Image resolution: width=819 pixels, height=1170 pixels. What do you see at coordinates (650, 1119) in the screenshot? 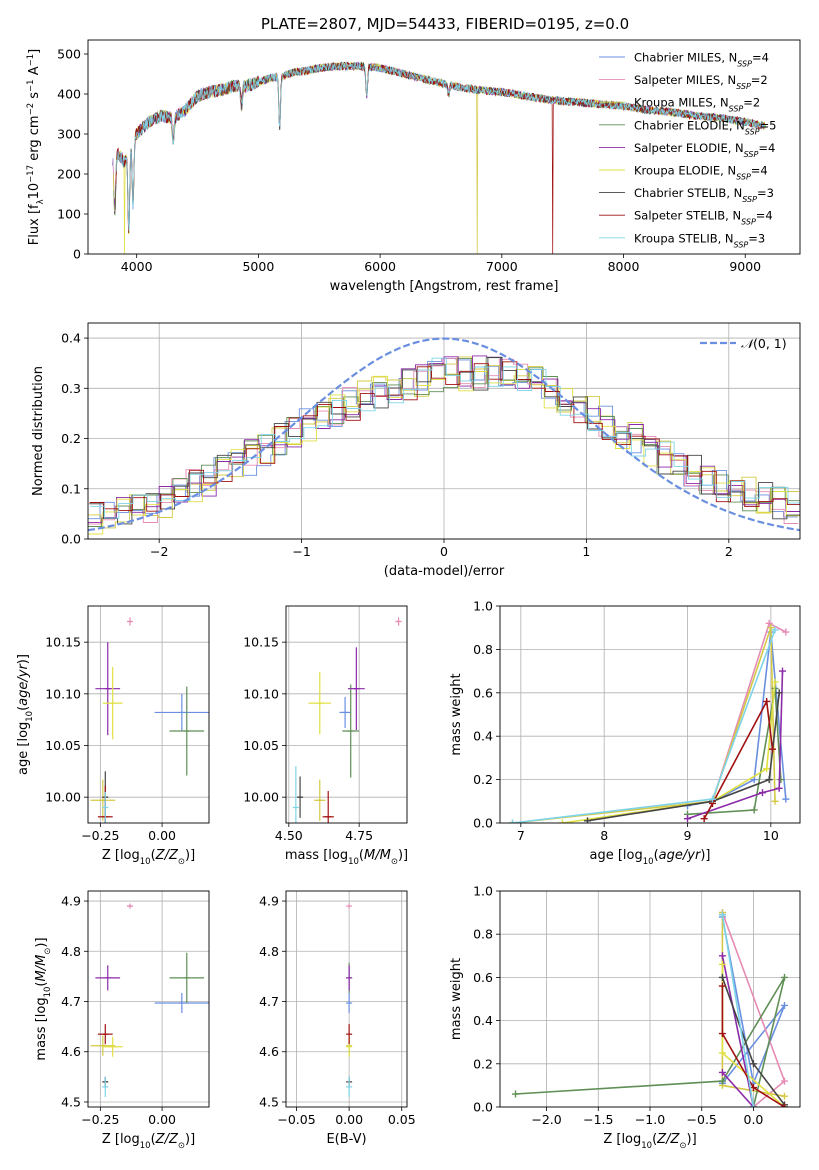
I see `x-tick-label: −1.0` at bounding box center [650, 1119].